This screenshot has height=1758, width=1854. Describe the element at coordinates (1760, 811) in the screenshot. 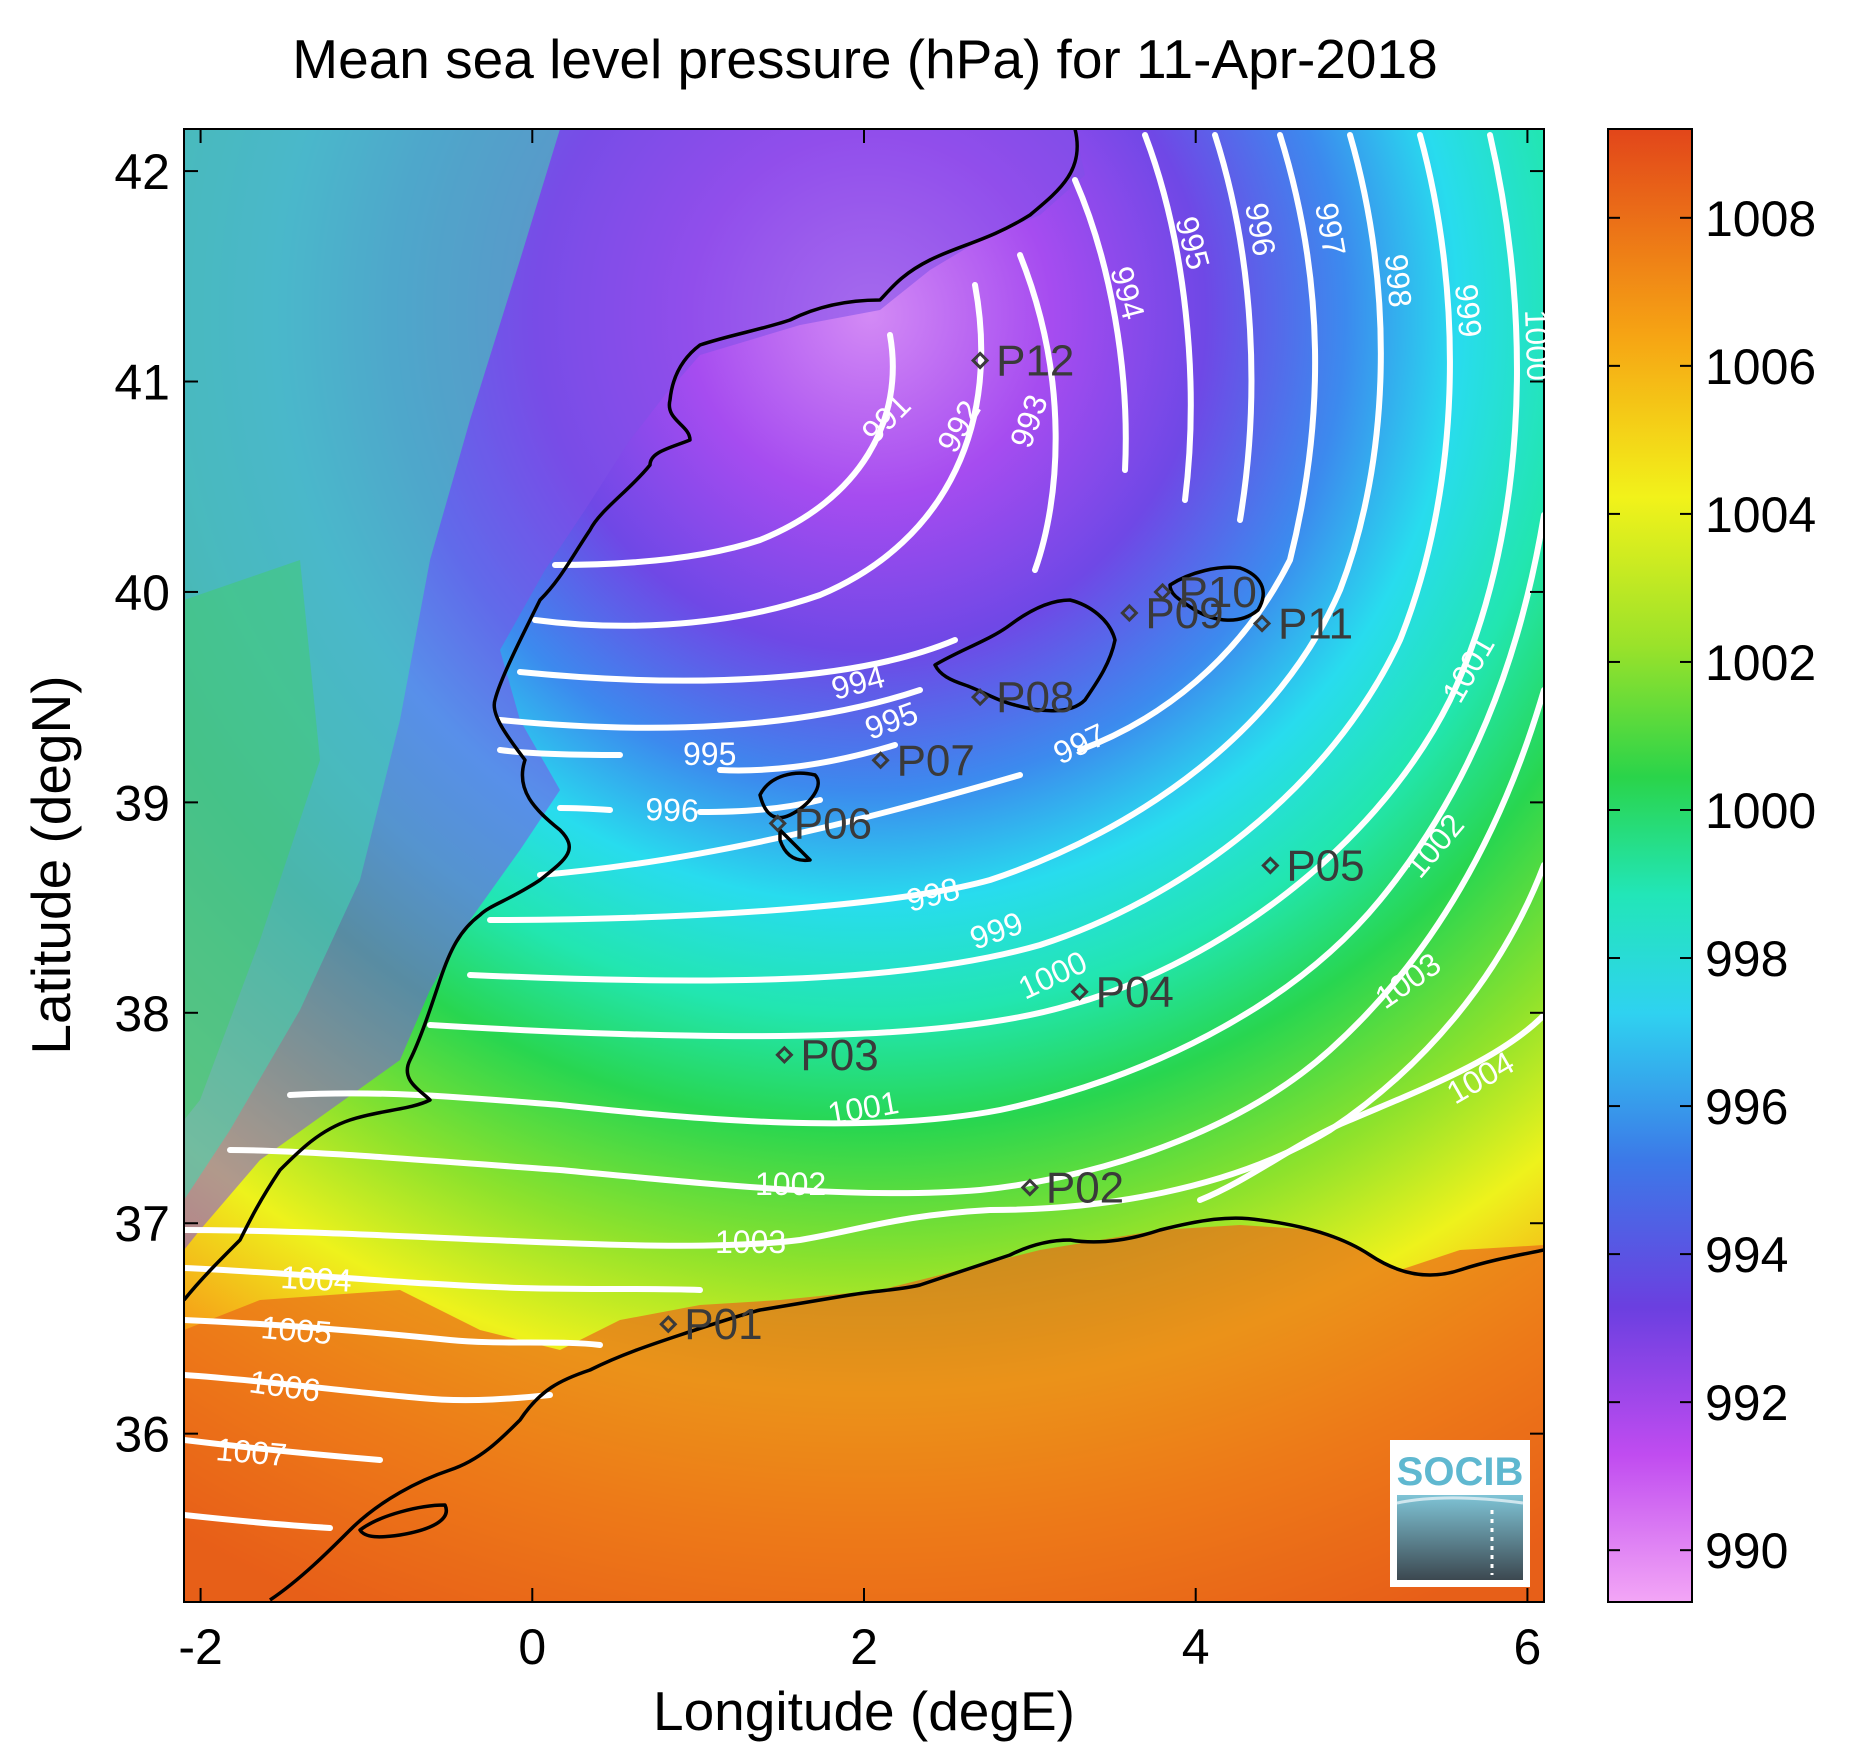

I see `colorbar-tick-label: 1000` at that location.